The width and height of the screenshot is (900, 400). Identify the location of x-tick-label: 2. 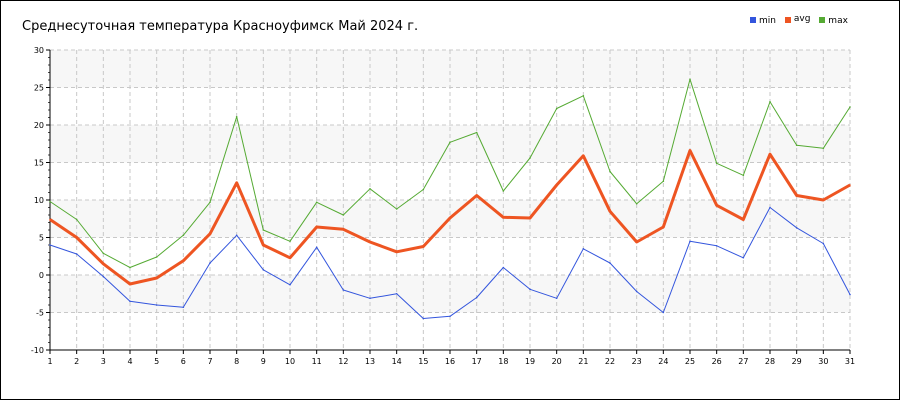
(76, 361).